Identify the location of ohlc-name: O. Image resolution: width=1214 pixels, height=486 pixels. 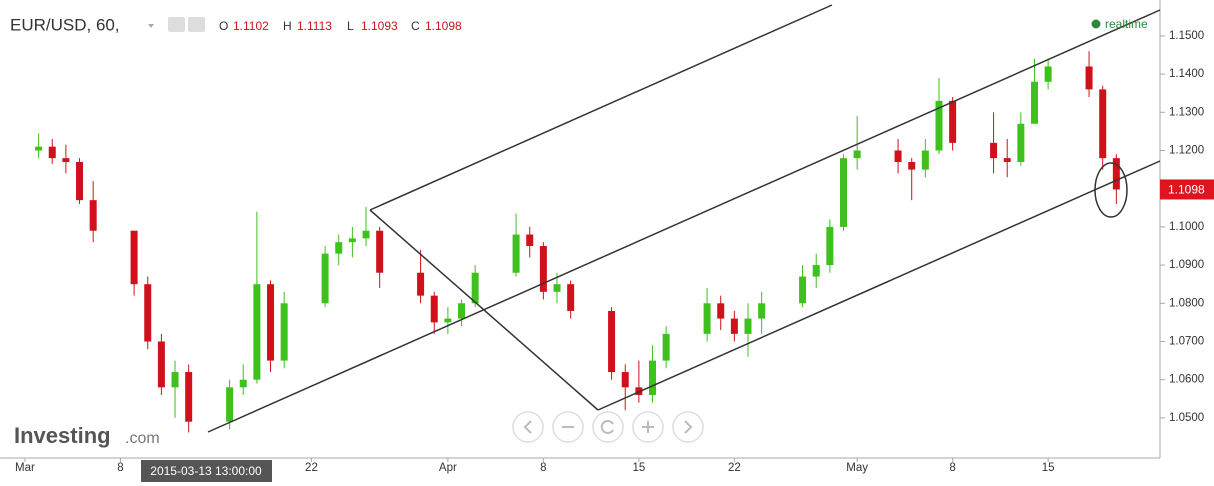
(223, 26).